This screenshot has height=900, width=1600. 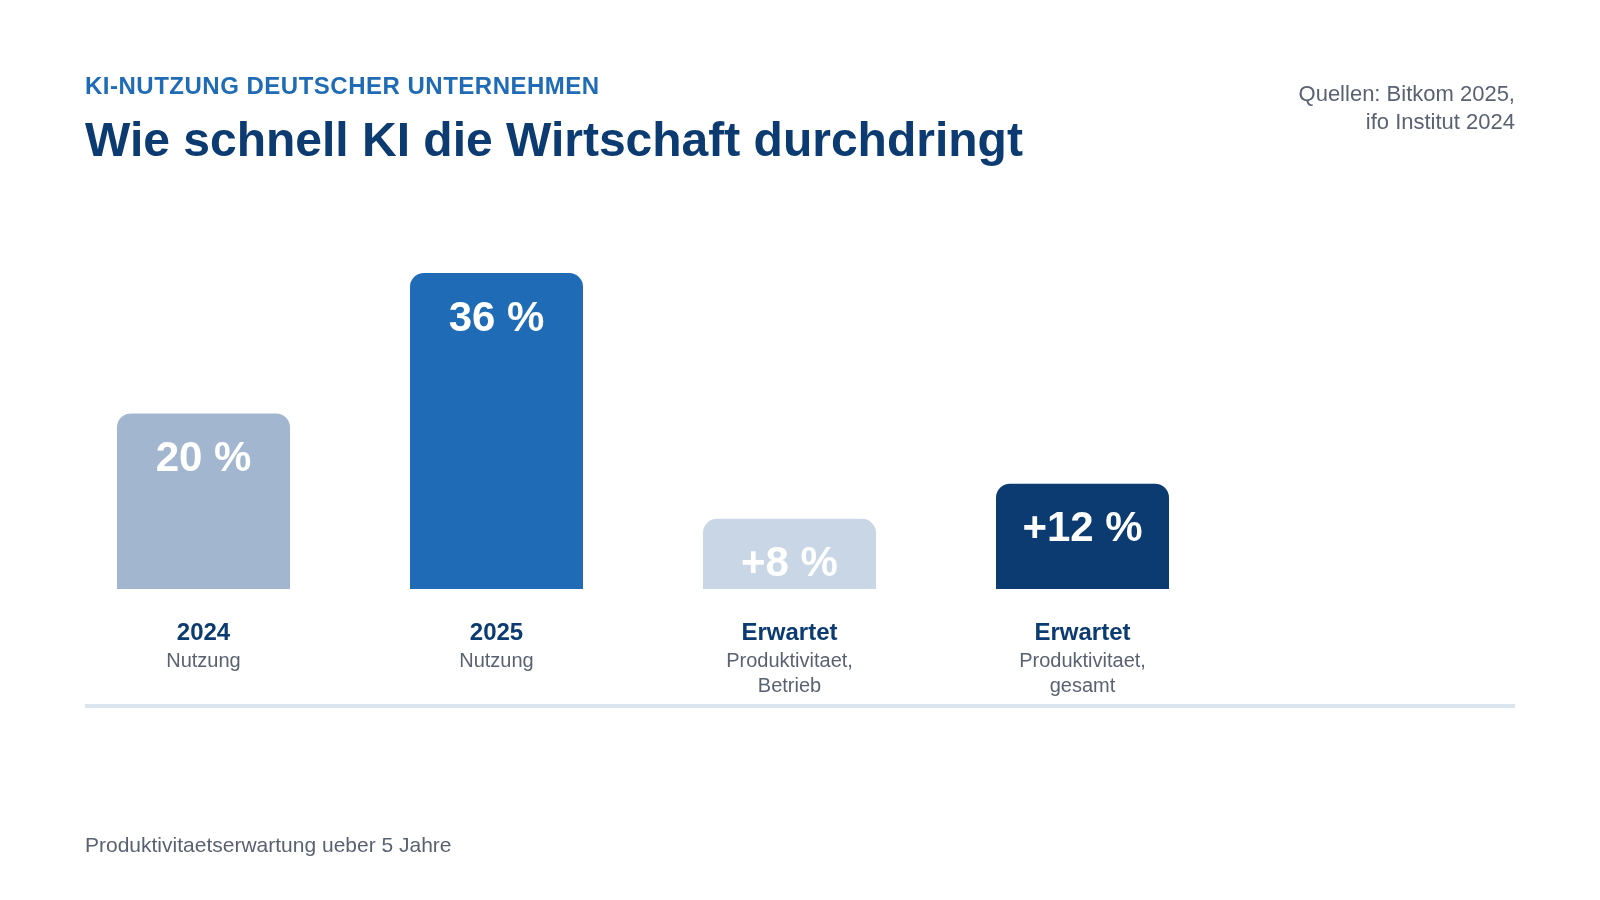 What do you see at coordinates (496, 644) in the screenshot?
I see `x-tick-label: 2025 Nutzung` at bounding box center [496, 644].